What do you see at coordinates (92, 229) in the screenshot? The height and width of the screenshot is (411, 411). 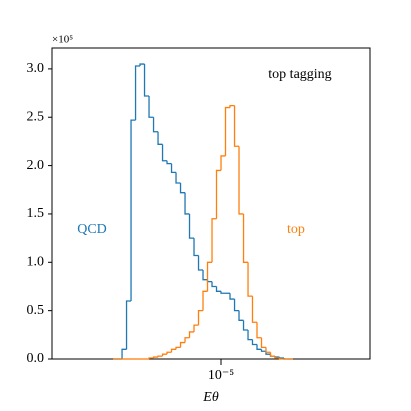 I see `series-label: QCD` at bounding box center [92, 229].